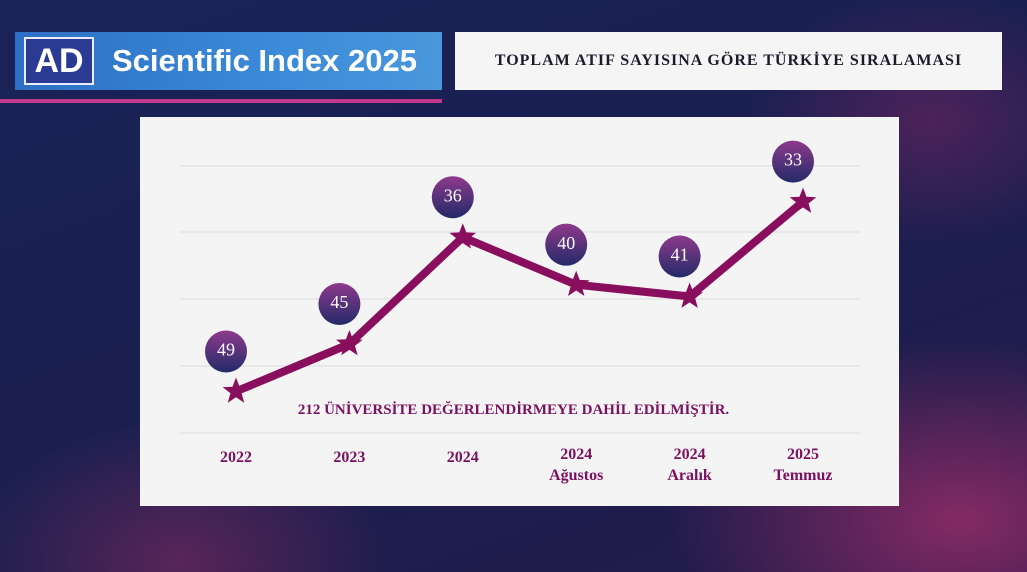 The image size is (1027, 572). I want to click on value-label: 45, so click(339, 302).